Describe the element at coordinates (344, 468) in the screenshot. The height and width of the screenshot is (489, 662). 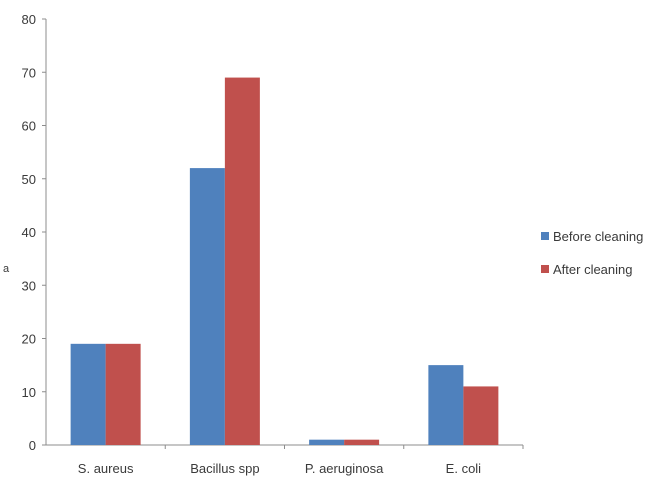
I see `category-label: P. aeruginosa` at that location.